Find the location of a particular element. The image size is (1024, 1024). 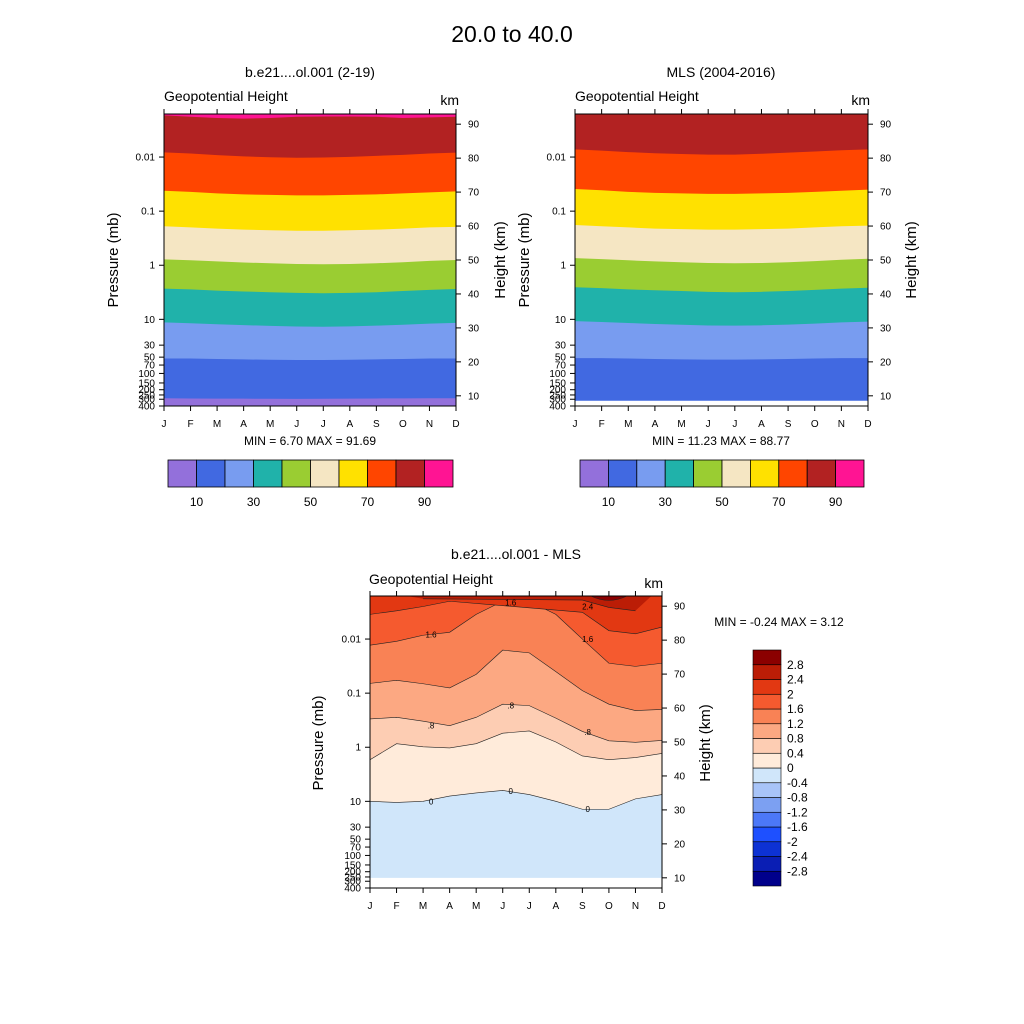

plot-area: 0 0 0 .8 .8 .8 1.6 1.6 1.6 2.4 is located at coordinates (516, 742).